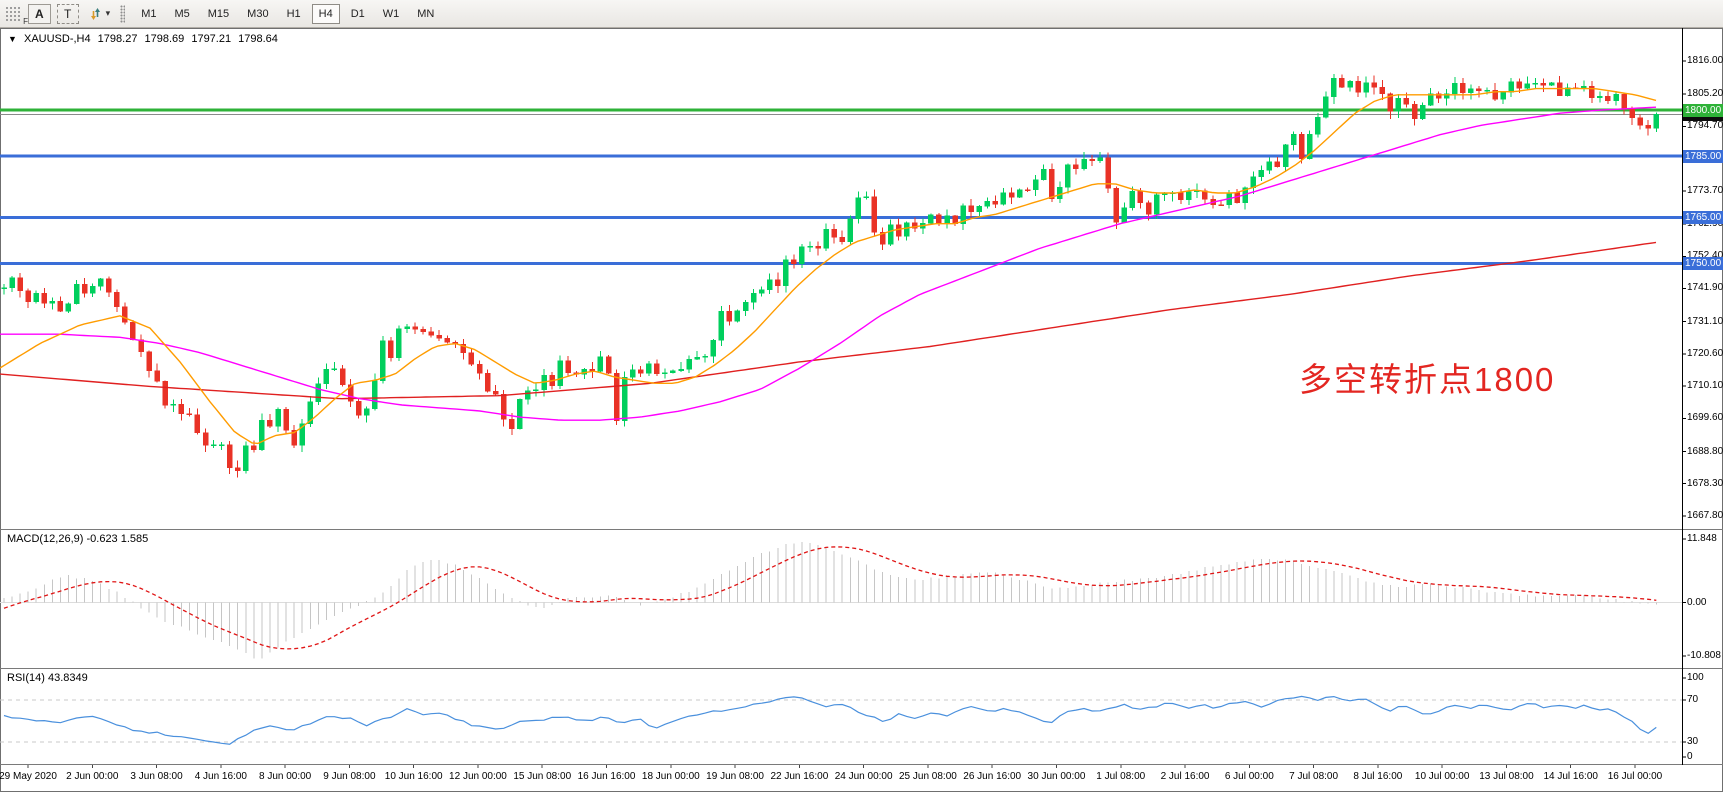  I want to click on high-value: 1798.69, so click(164, 39).